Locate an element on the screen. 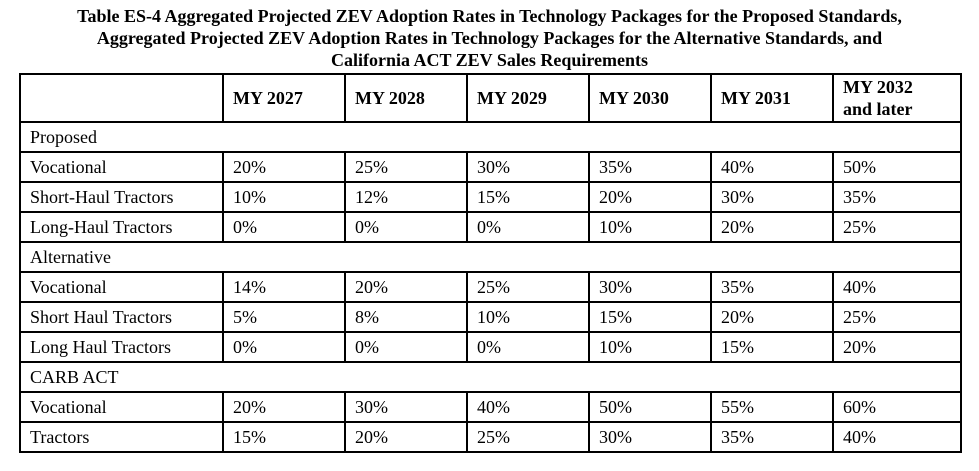 The image size is (979, 471). table-row-alternative-vocational: Vocational 14% 20% 25% 30% 35% 40% is located at coordinates (490, 287).